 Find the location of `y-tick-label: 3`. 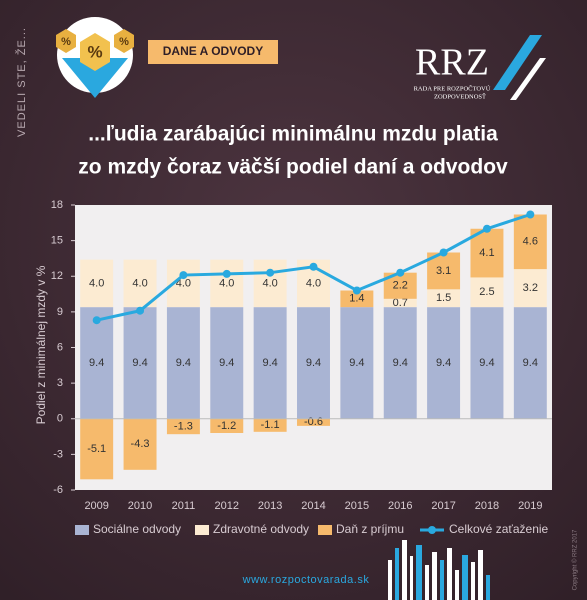

y-tick-label: 3 is located at coordinates (60, 383).